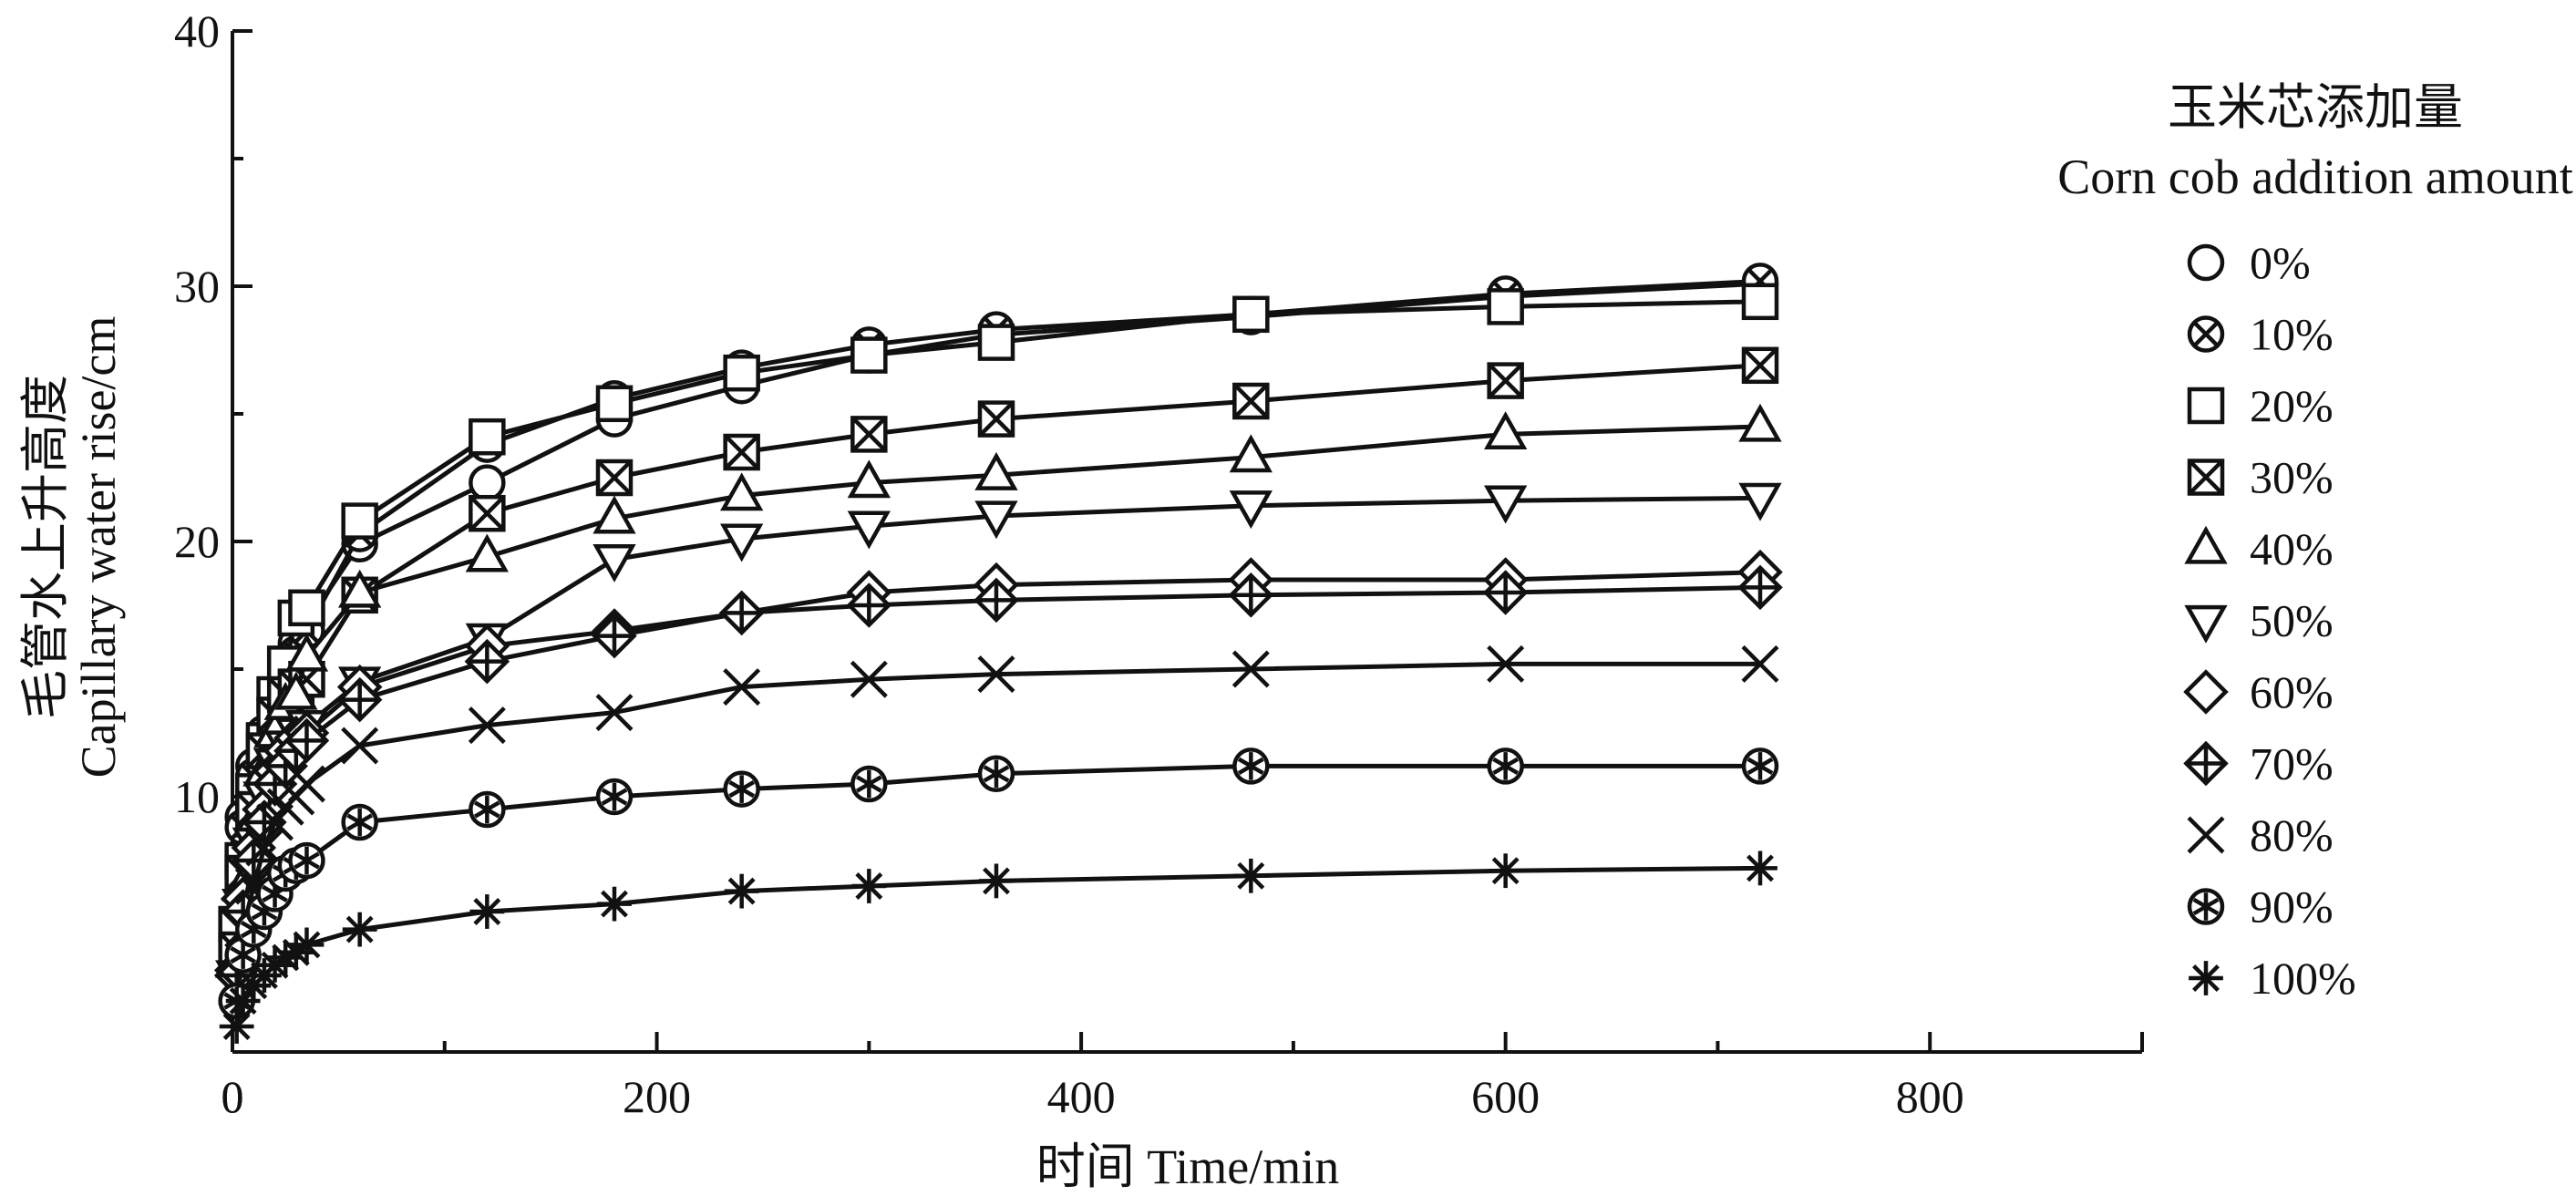 Image resolution: width=2576 pixels, height=1196 pixels. I want to click on legend-item: 40%, so click(2259, 548).